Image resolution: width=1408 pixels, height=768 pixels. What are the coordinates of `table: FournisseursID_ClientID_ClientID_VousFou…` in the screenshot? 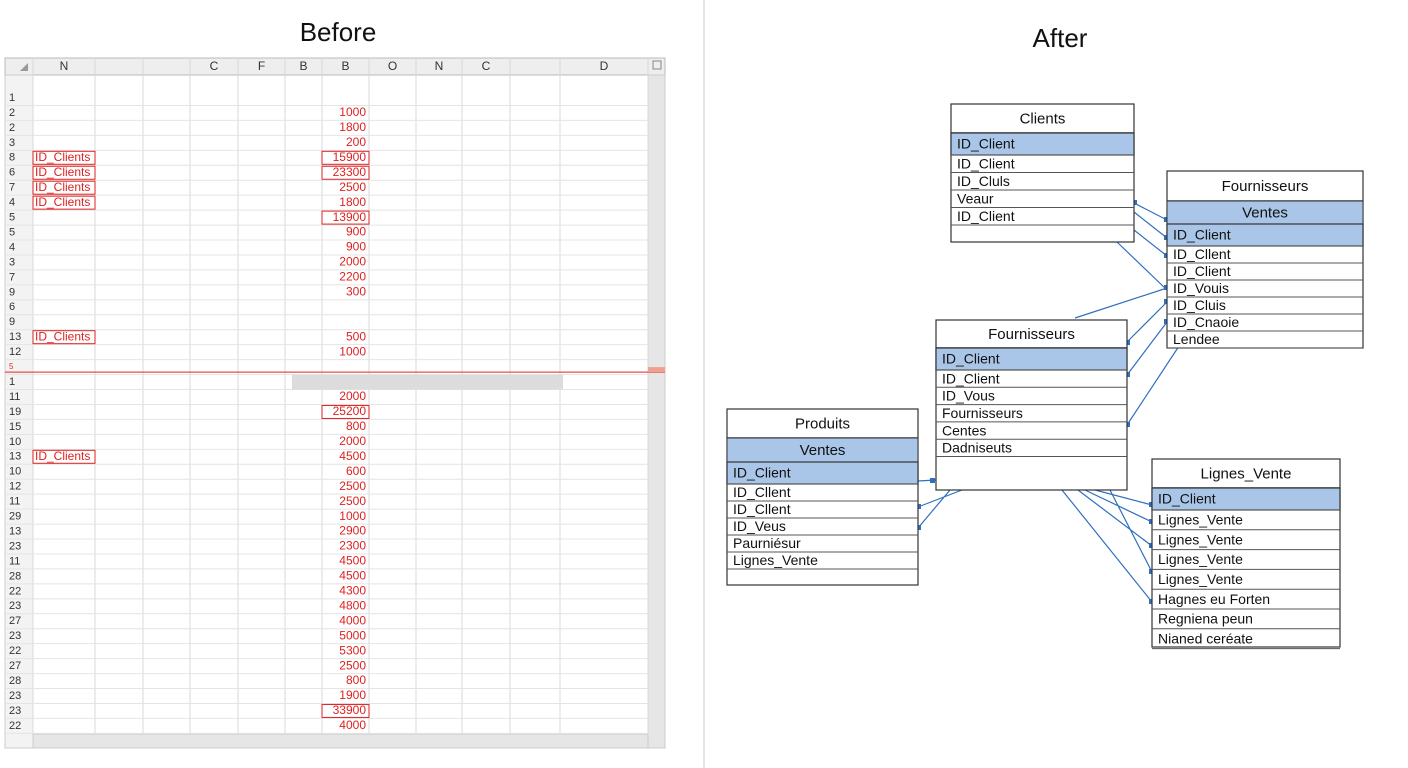 It's located at (1031, 405).